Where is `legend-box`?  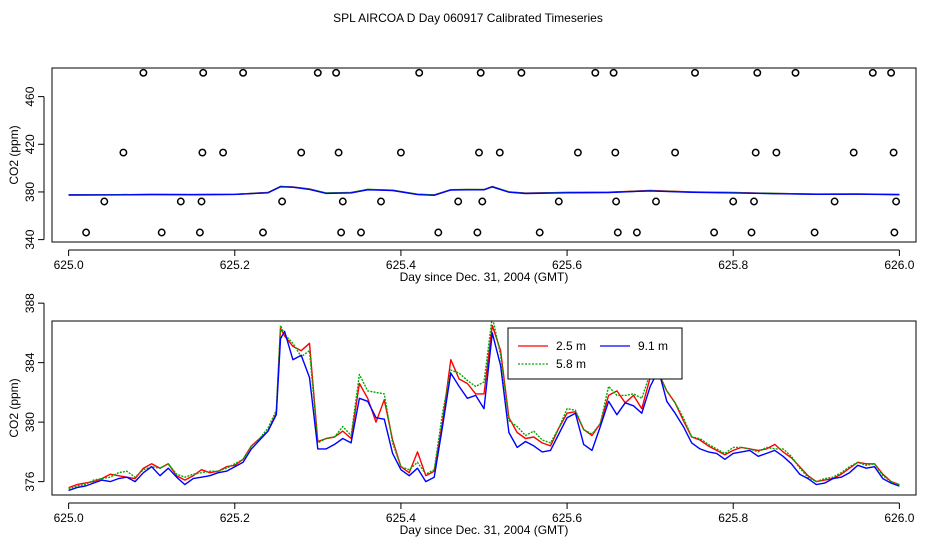 legend-box is located at coordinates (595, 353).